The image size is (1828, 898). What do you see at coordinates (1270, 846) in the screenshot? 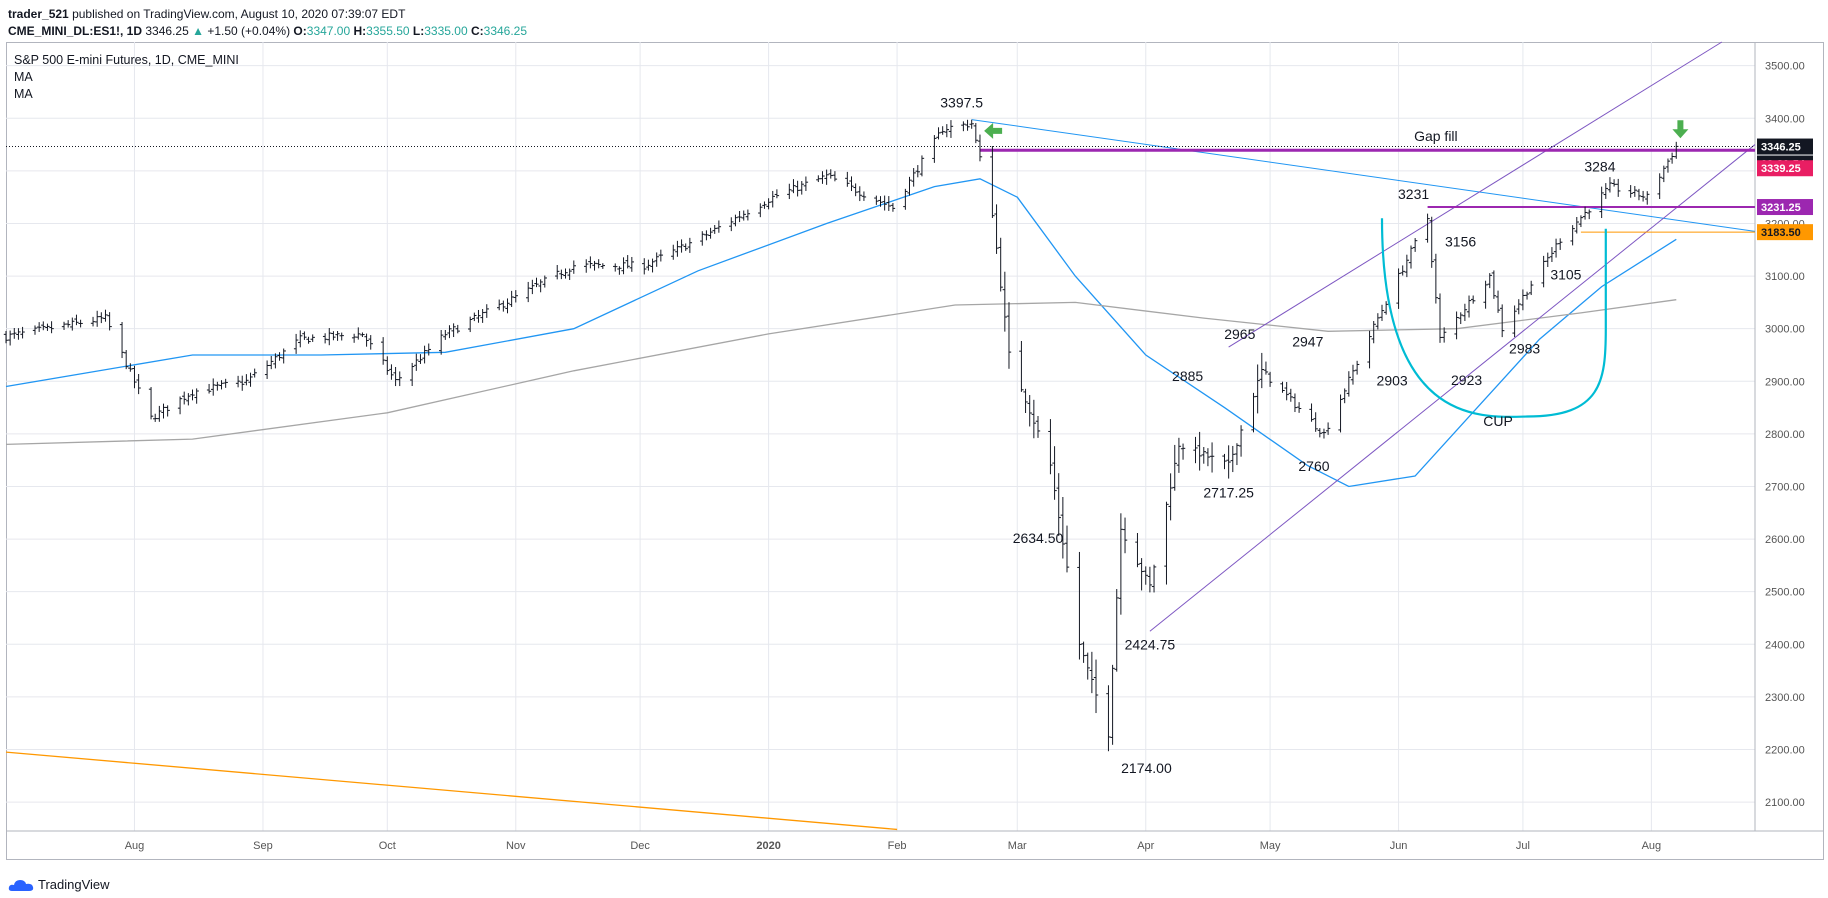
I see `x-tick-label: May` at bounding box center [1270, 846].